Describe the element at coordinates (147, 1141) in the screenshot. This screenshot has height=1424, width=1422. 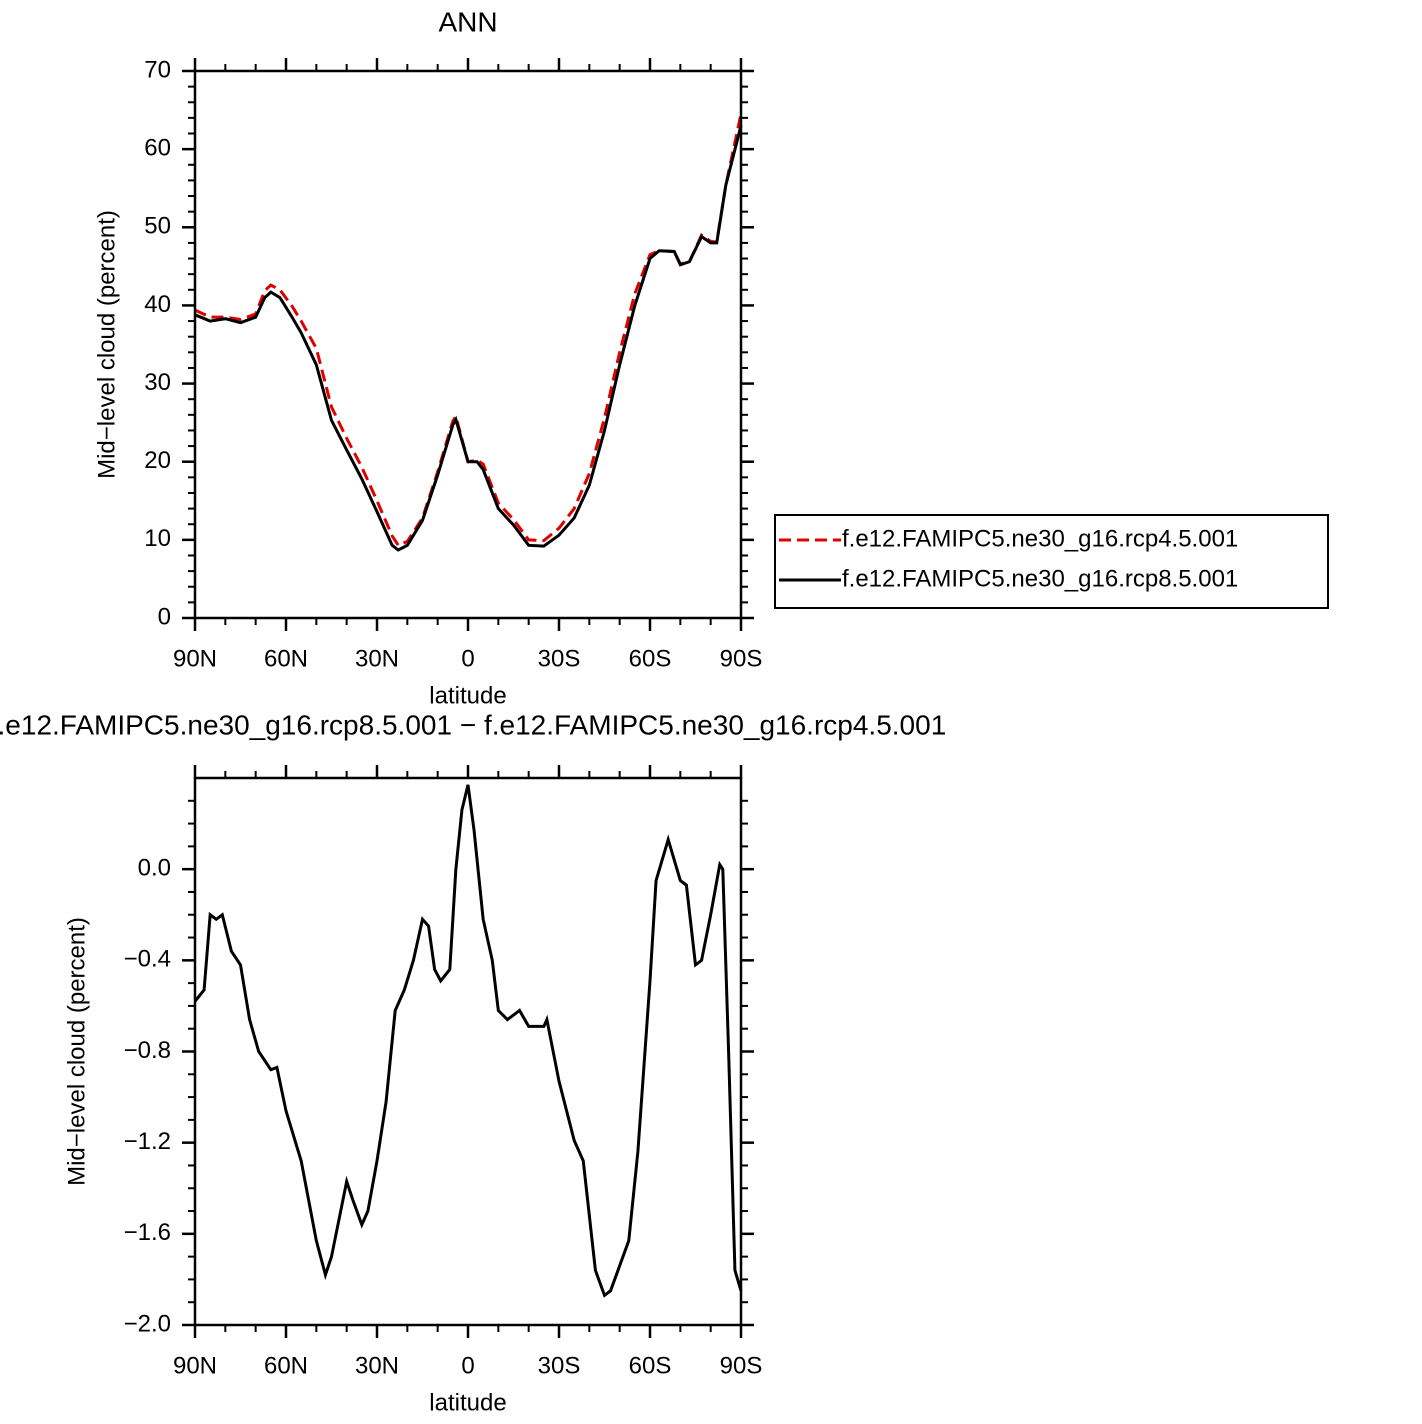
I see `y-tick-label: −1.2` at that location.